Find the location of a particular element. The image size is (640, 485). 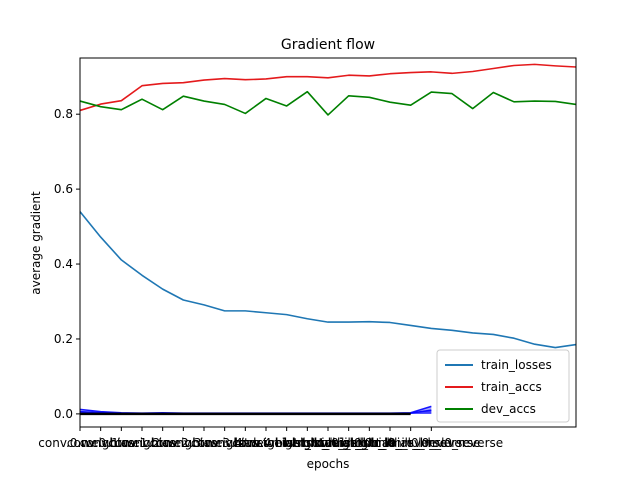

x-tick-label: conv.0.bias is located at coordinates (101, 443).